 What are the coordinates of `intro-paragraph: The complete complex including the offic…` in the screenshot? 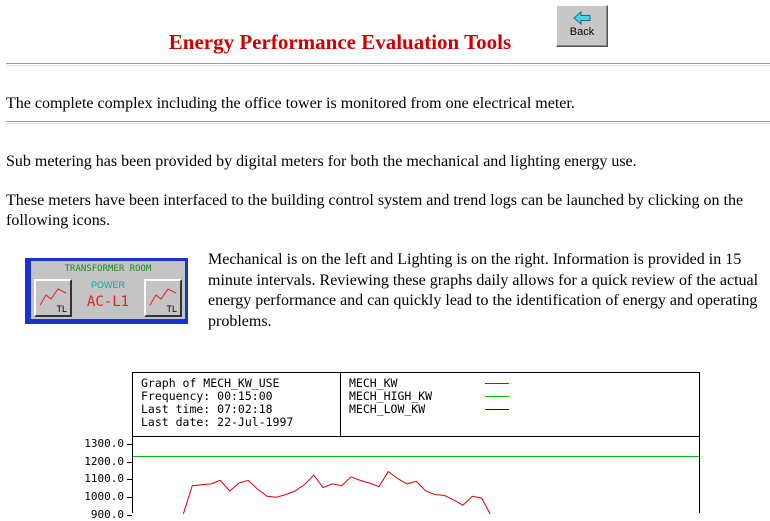 It's located at (290, 103).